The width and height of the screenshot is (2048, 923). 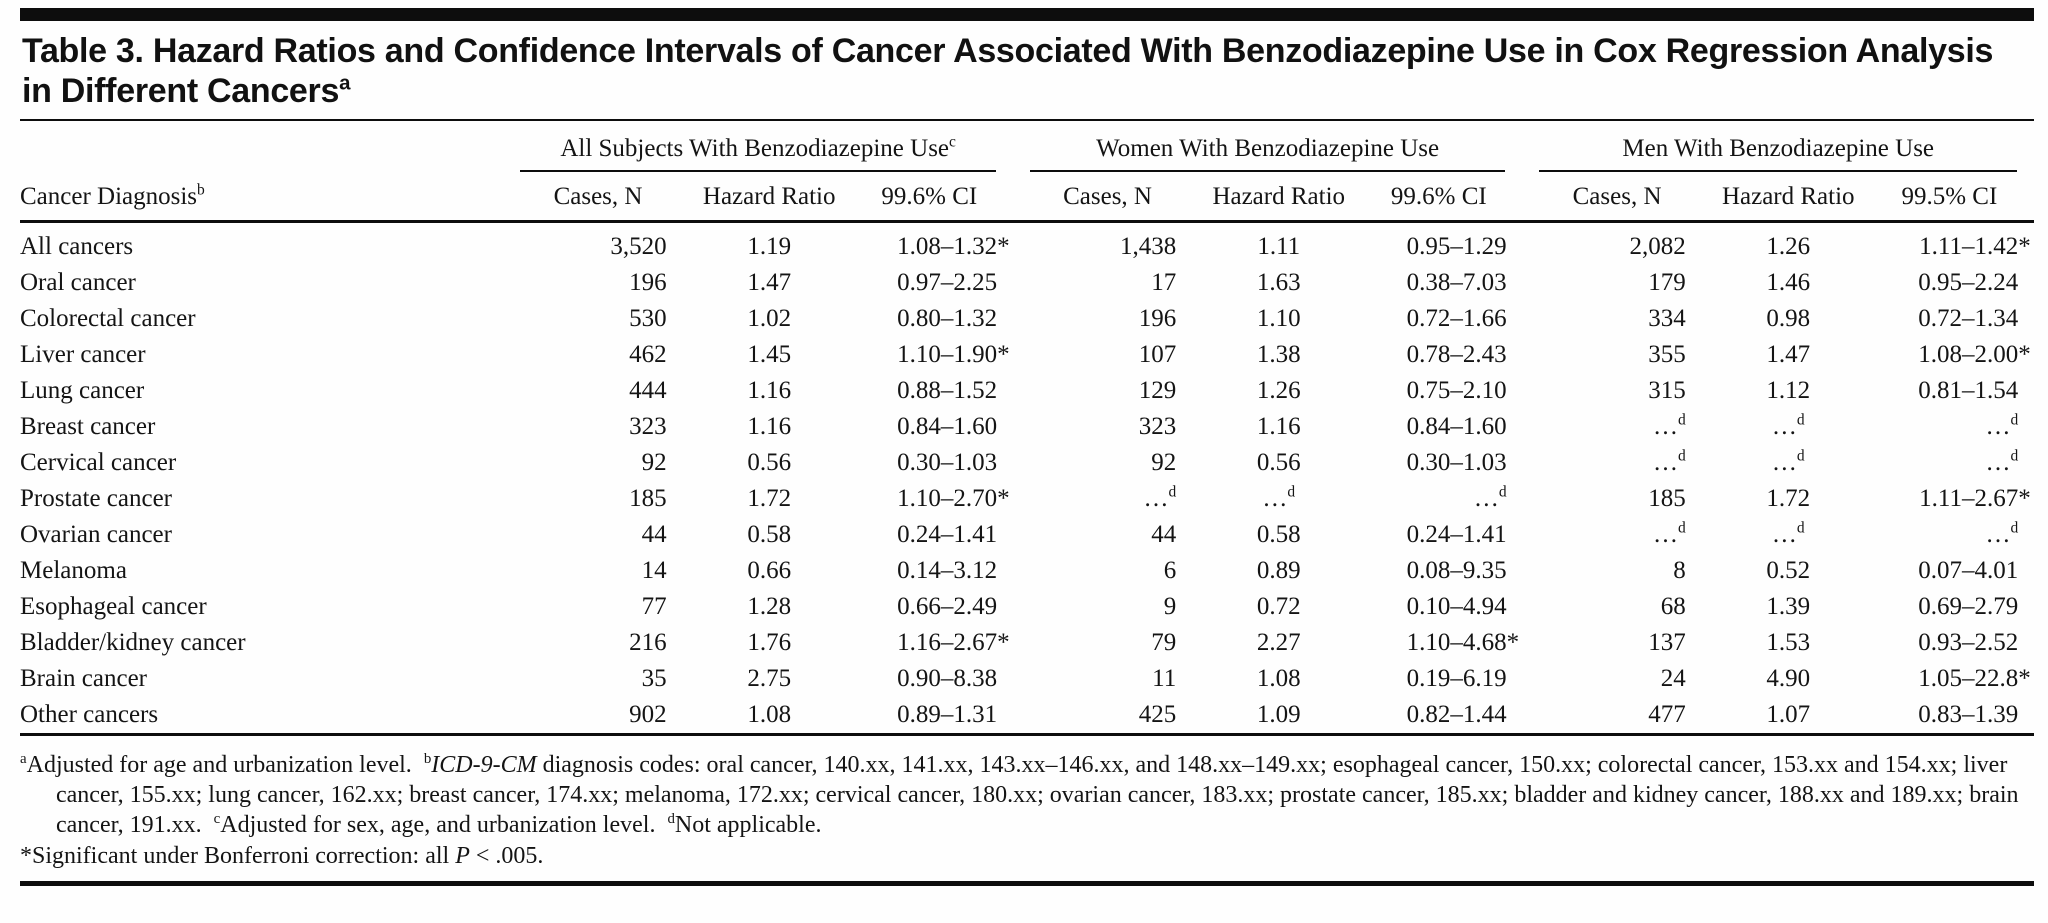 What do you see at coordinates (648, 282) in the screenshot?
I see `cases-cell: 196` at bounding box center [648, 282].